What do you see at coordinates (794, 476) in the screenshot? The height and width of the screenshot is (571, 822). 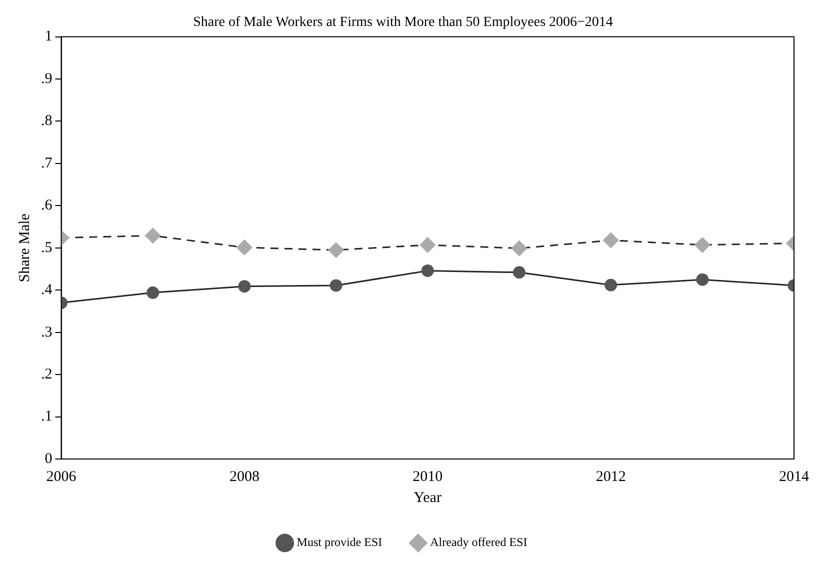 I see `x-tick-label: 2014` at bounding box center [794, 476].